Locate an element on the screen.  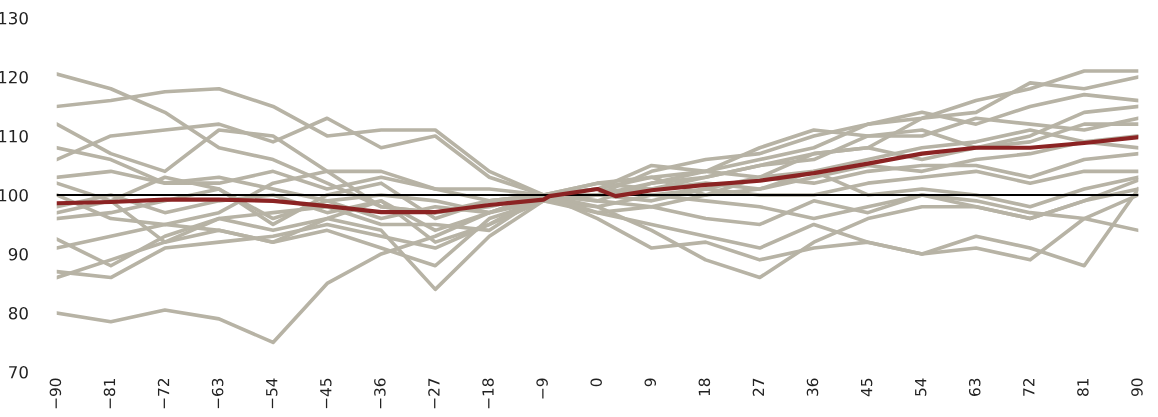
x-tick-label: −36 is located at coordinates (380, 393).